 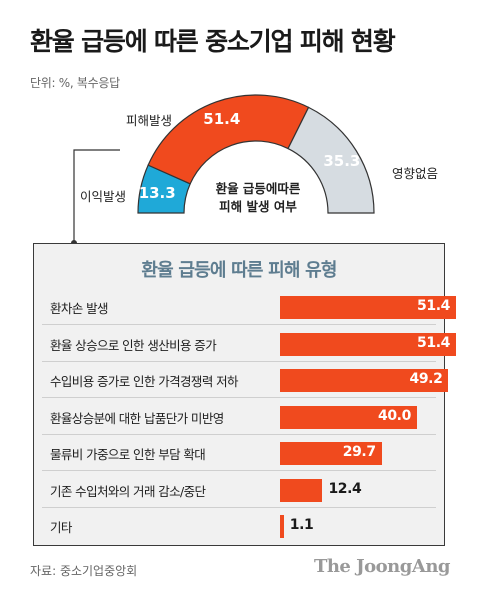 I want to click on donut-center-label-line: 환율 급등에따른, so click(x=258, y=188).